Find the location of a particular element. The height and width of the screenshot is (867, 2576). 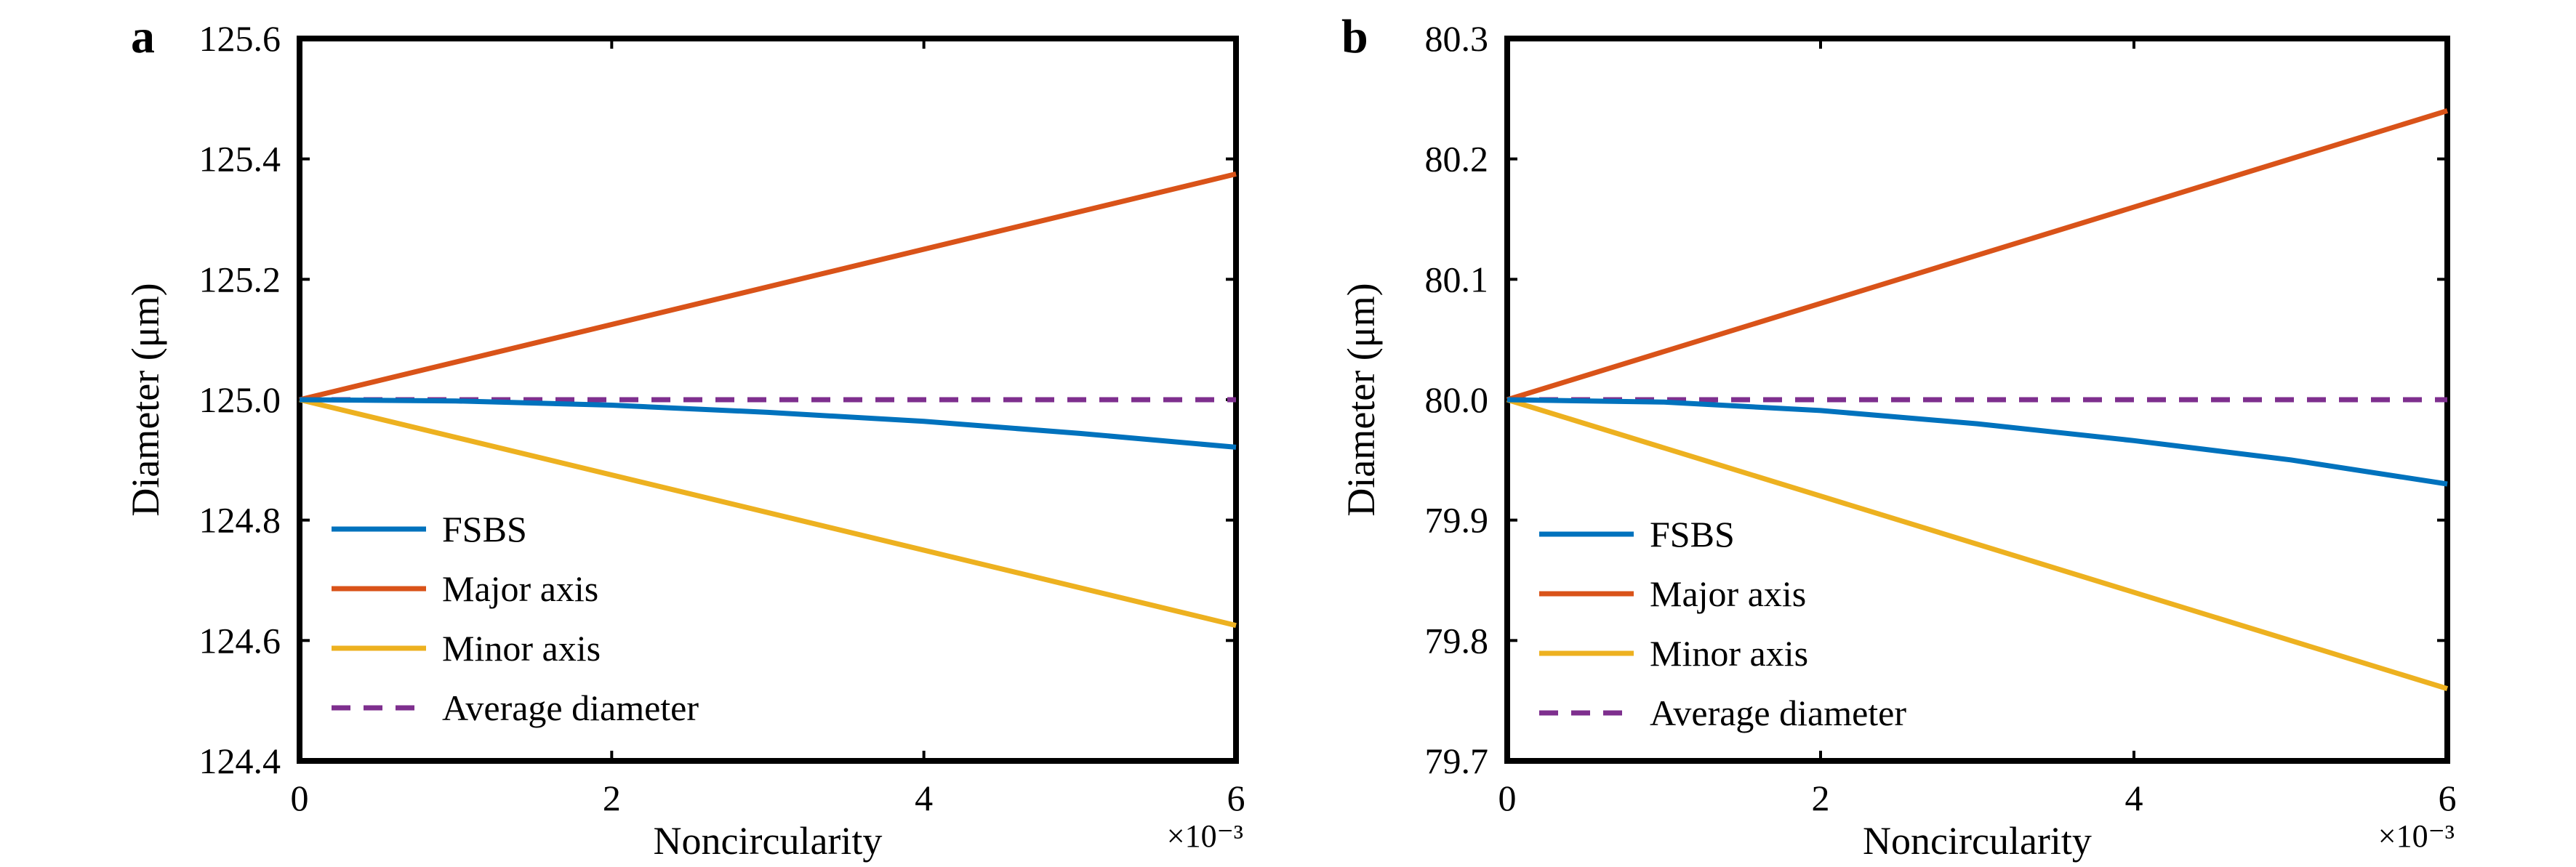

y-tick-label: 80.3 is located at coordinates (1457, 38).